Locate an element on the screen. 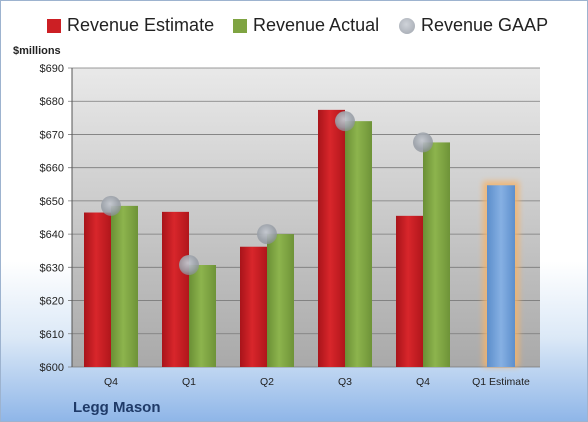 The image size is (588, 422). legend-dot-gaap is located at coordinates (407, 25).